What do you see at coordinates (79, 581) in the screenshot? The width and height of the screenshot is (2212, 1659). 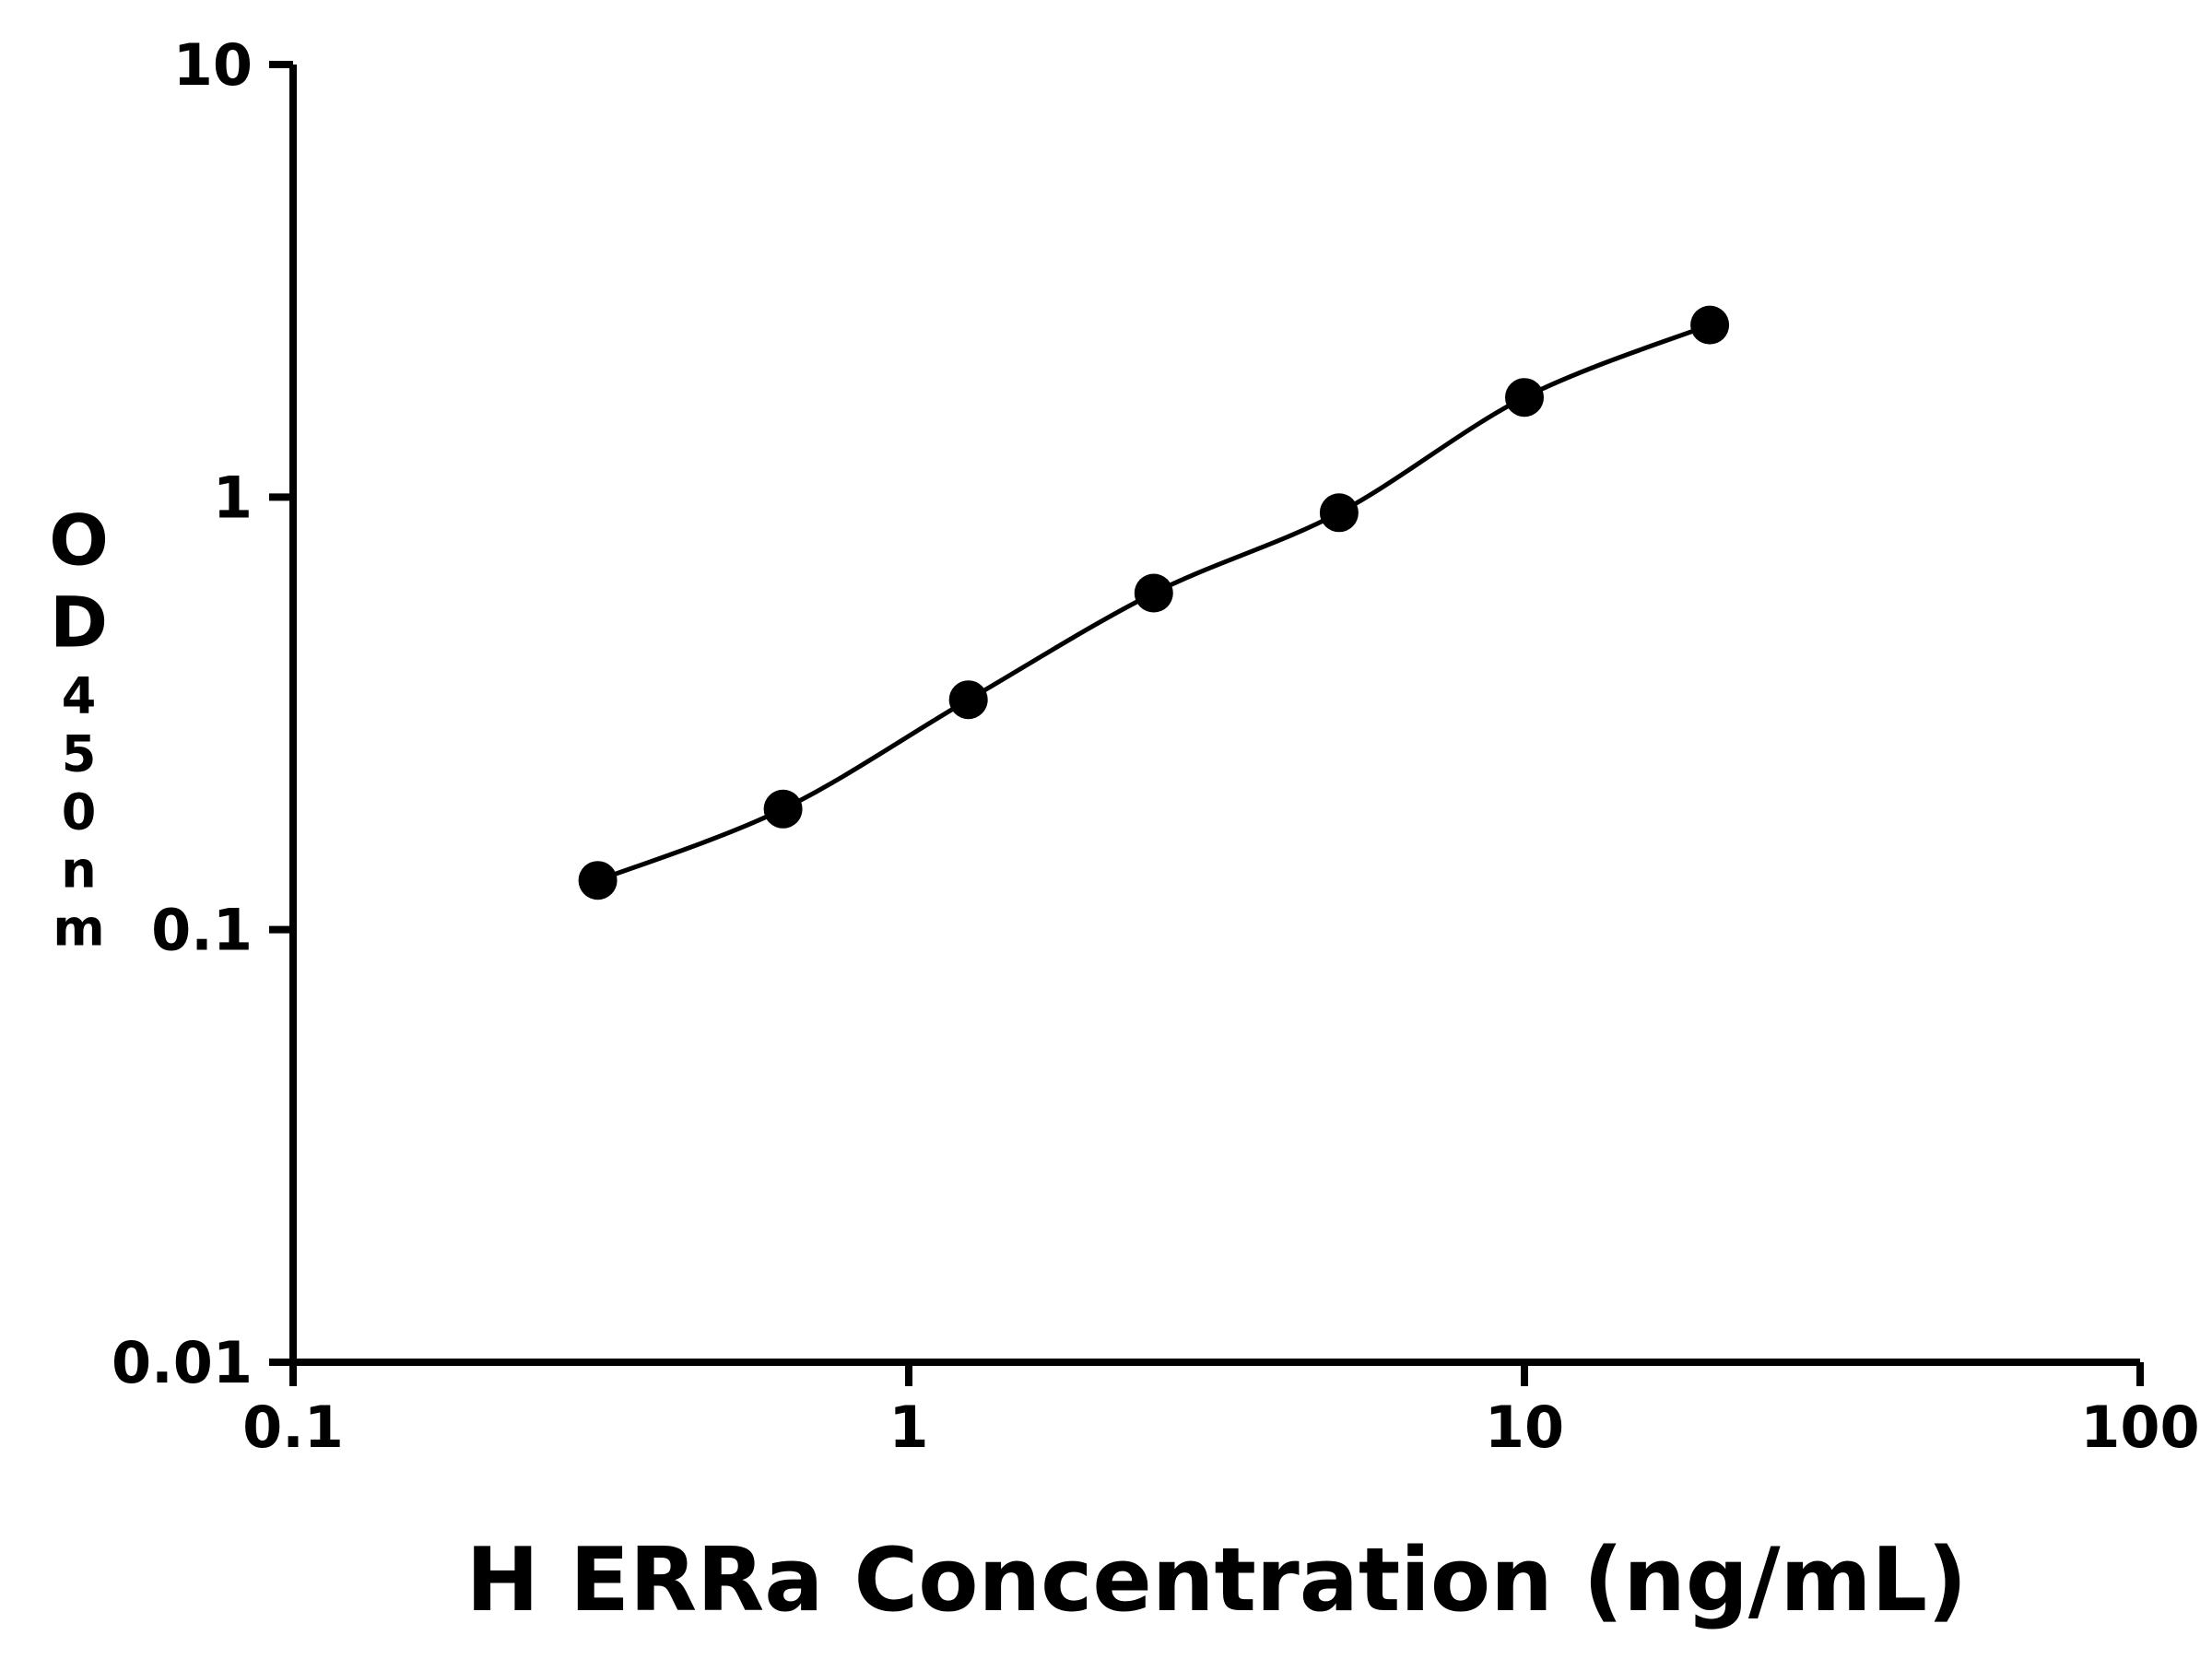 I see `y-axis-label-main: OD` at bounding box center [79, 581].